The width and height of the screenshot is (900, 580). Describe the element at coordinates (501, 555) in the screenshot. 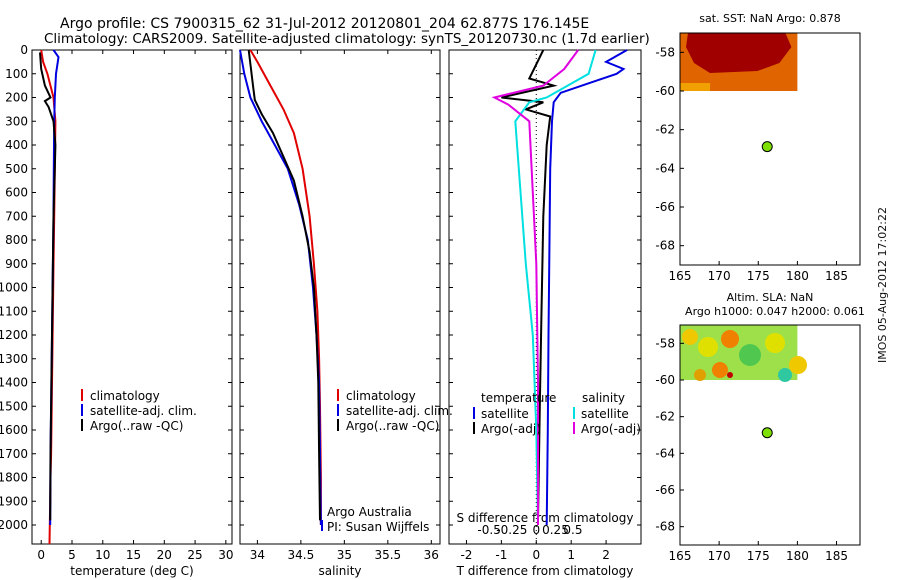

I see `xtick-label: -1` at that location.